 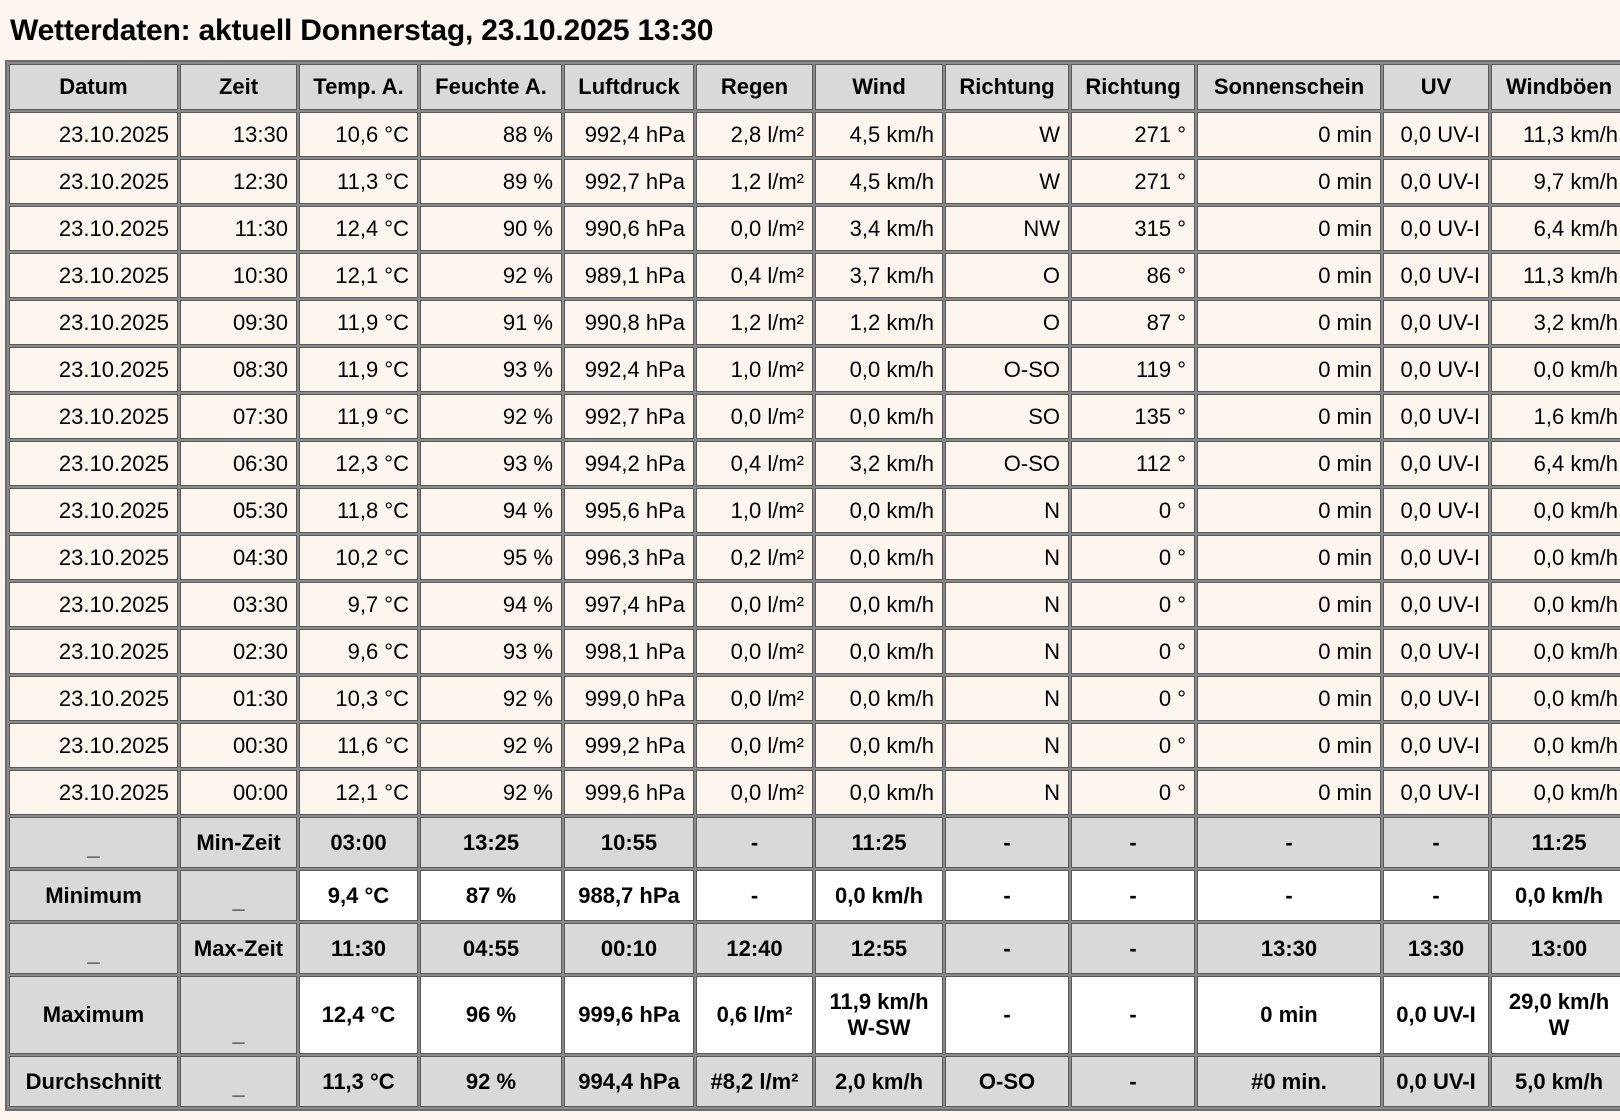 I want to click on cell-temp: 10,6 °C, so click(x=358, y=134).